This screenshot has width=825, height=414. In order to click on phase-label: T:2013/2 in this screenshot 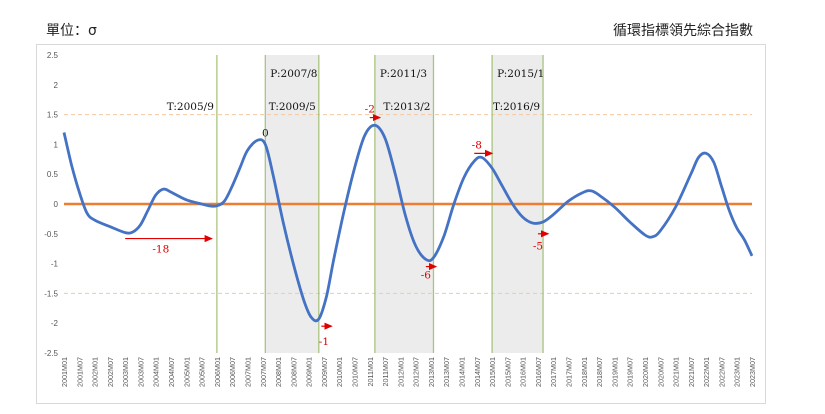, I will do `click(406, 107)`.